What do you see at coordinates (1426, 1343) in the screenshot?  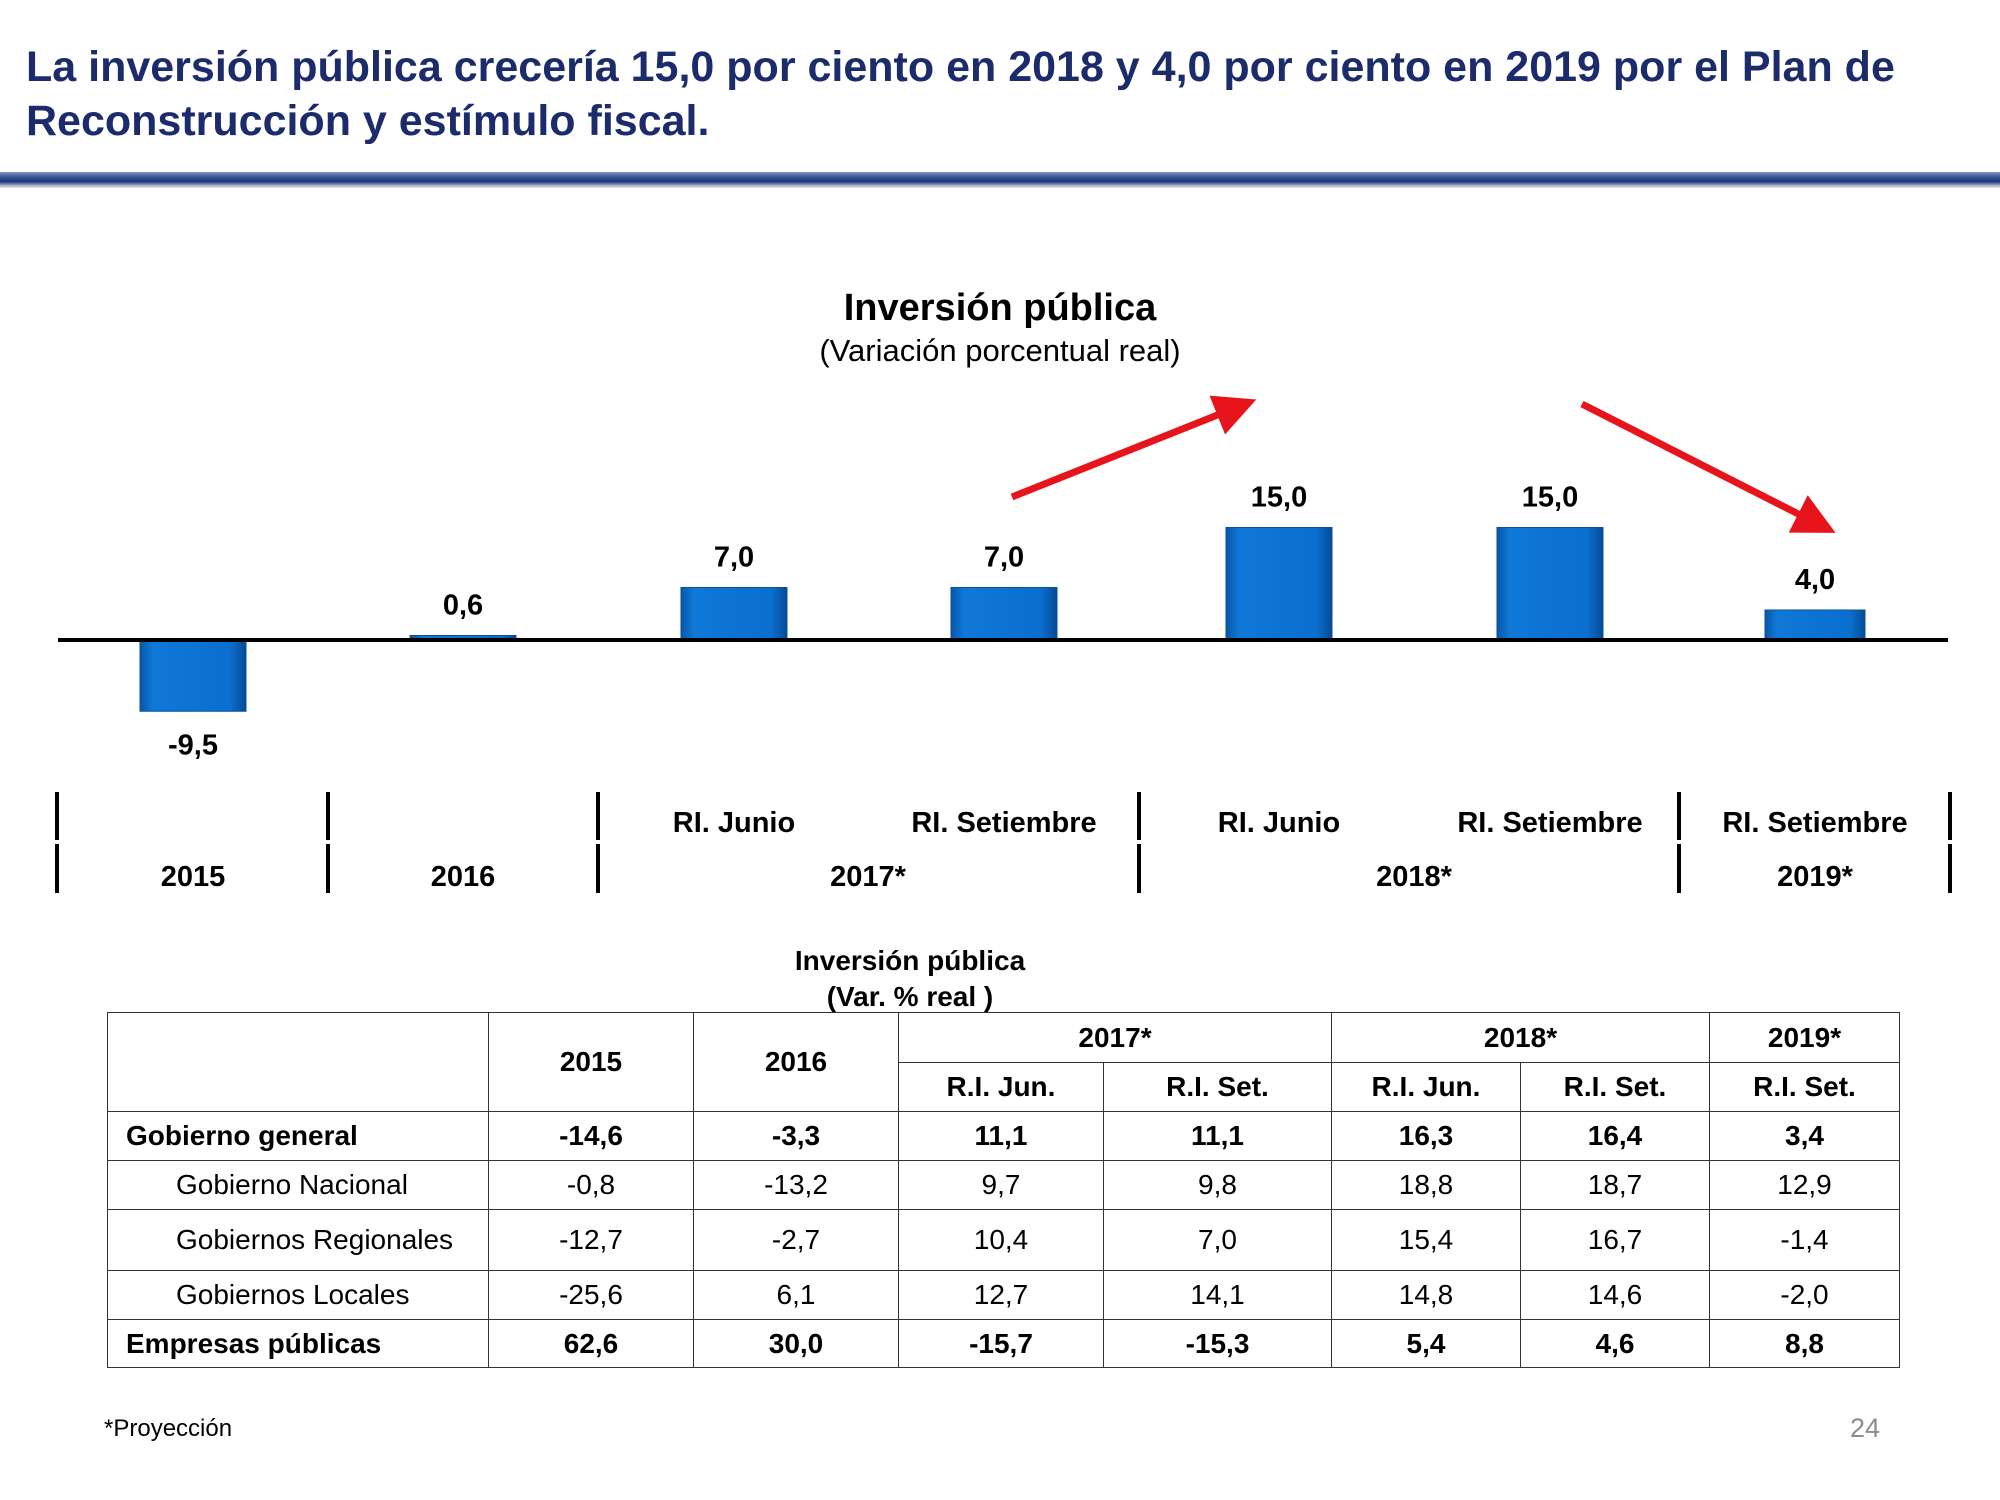 I see `table-cell: 5,4` at bounding box center [1426, 1343].